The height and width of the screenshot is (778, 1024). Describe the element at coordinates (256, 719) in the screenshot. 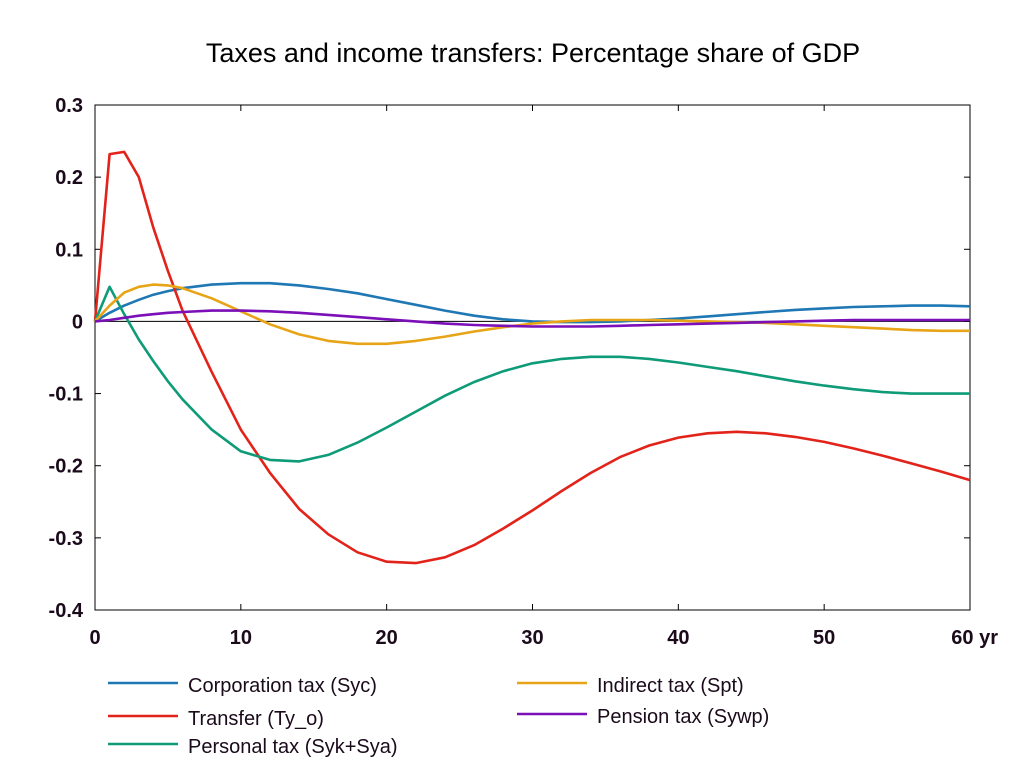

I see `legend-label-2: Transfer (Ty_o)` at that location.